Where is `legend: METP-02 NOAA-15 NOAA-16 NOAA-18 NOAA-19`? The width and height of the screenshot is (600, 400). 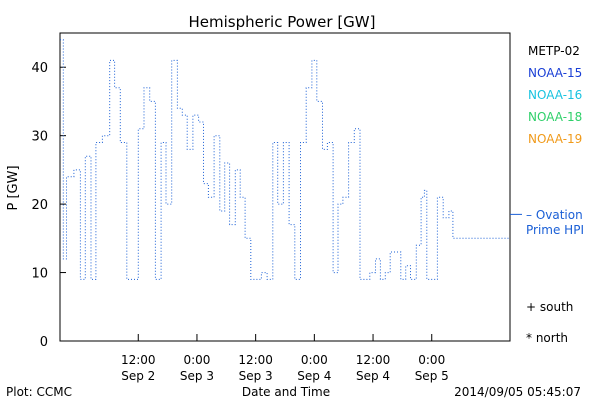 legend: METP-02 NOAA-15 NOAA-16 NOAA-18 NOAA-19 is located at coordinates (555, 95).